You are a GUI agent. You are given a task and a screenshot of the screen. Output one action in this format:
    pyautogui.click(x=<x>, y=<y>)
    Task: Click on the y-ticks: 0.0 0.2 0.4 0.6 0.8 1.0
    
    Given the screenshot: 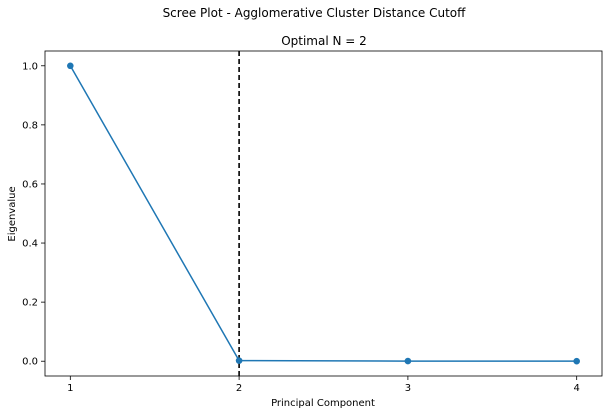 What is the action you would take?
    pyautogui.click(x=33, y=214)
    